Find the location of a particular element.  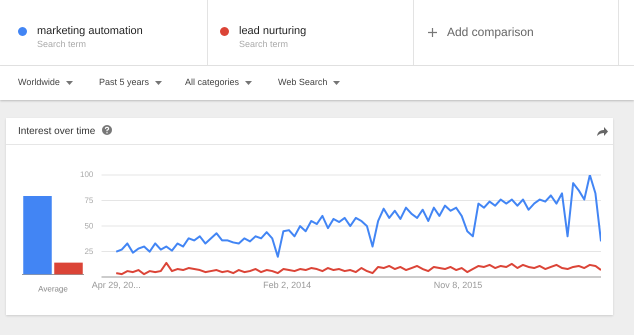

legend-label: marketing automation is located at coordinates (90, 31).